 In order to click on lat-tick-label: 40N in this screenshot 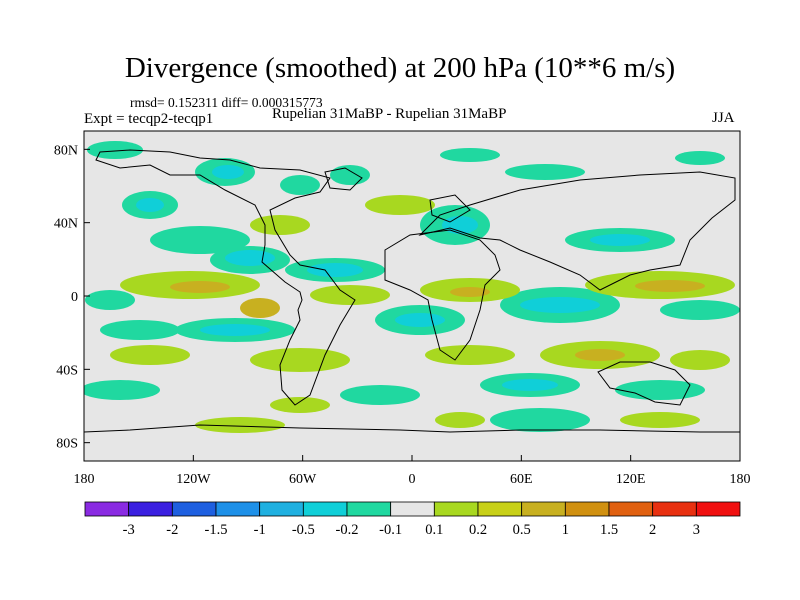, I will do `click(66, 224)`.